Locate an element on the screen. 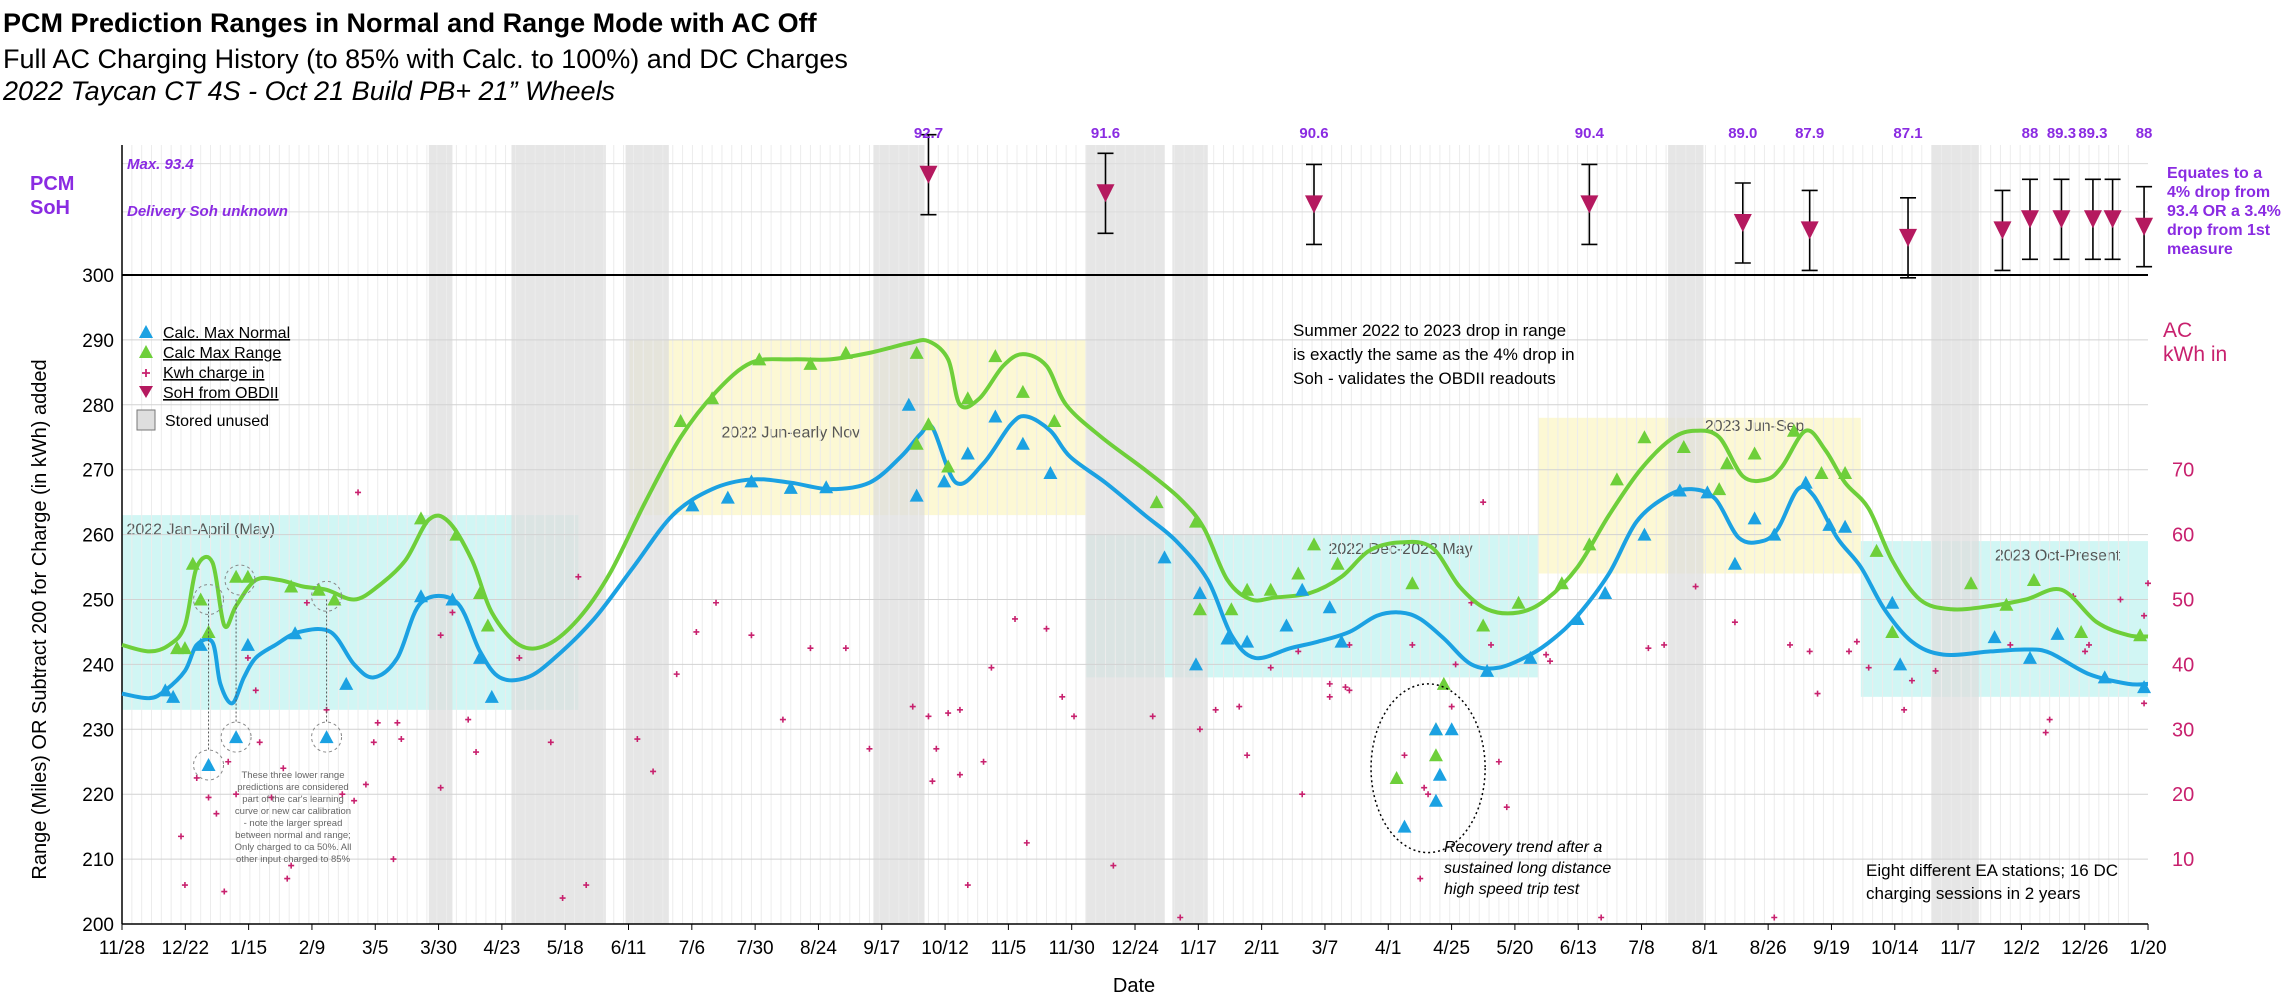 This screenshot has width=2285, height=1004. x-tick-label: 3/30 is located at coordinates (438, 948).